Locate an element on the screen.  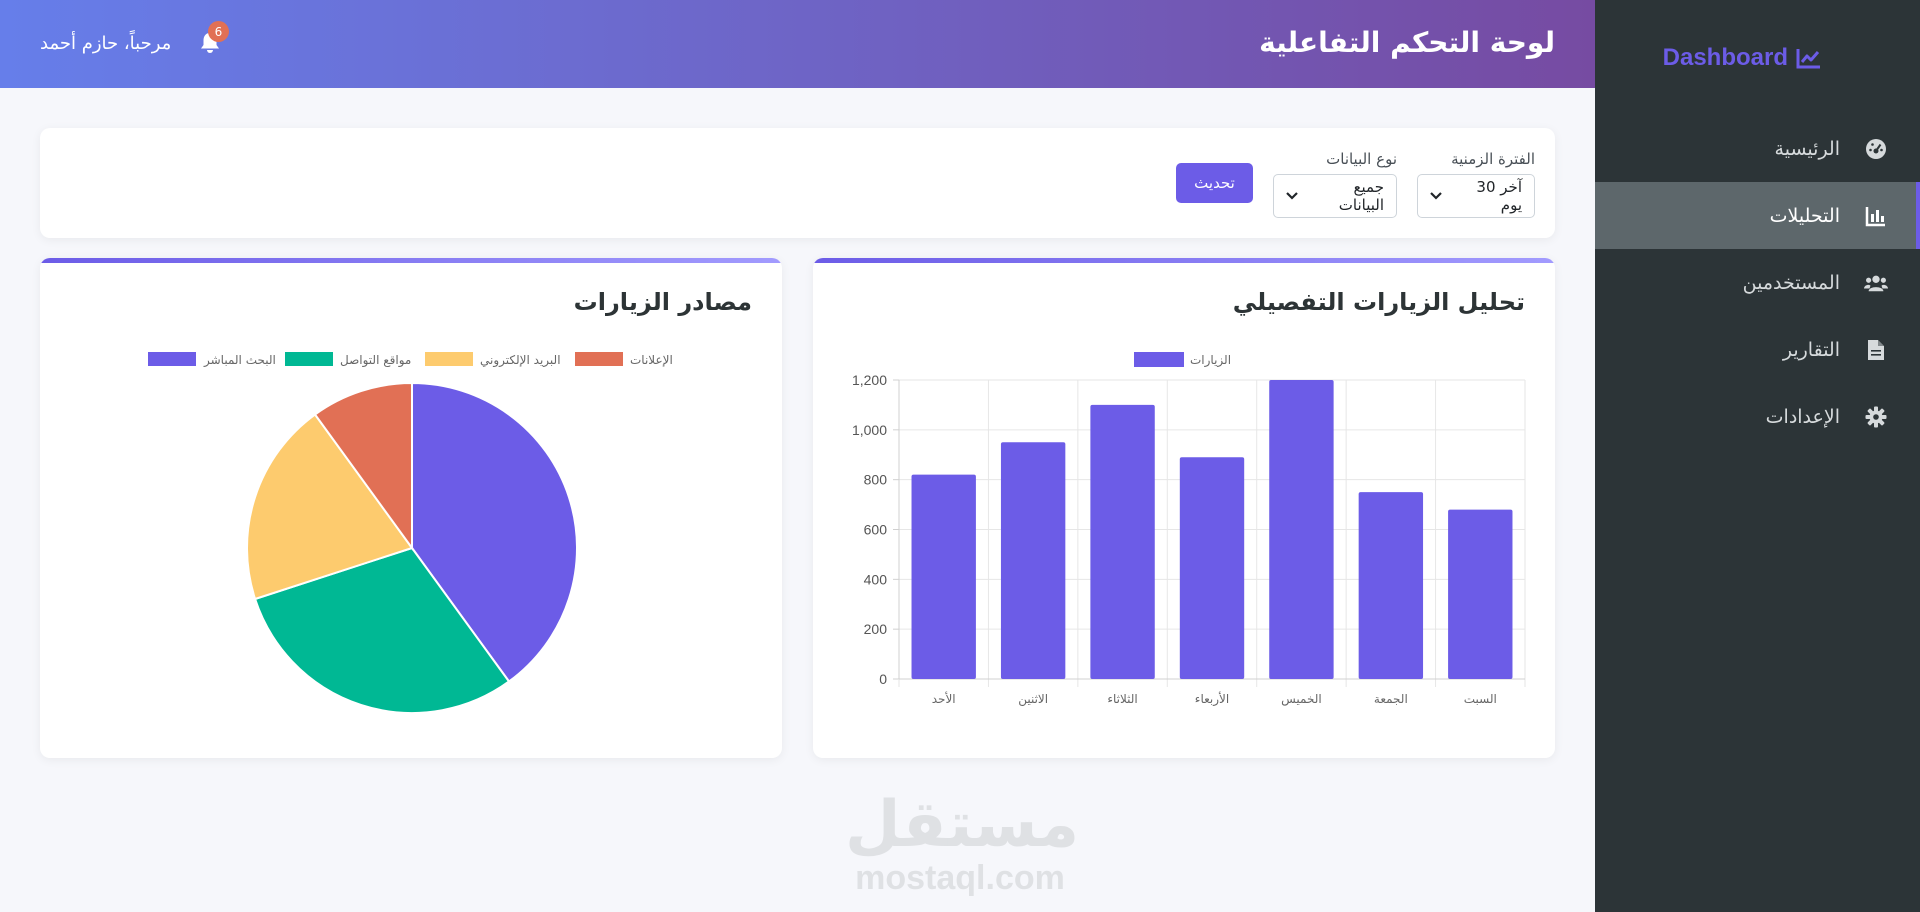
line-chart-icon is located at coordinates (1809, 58).